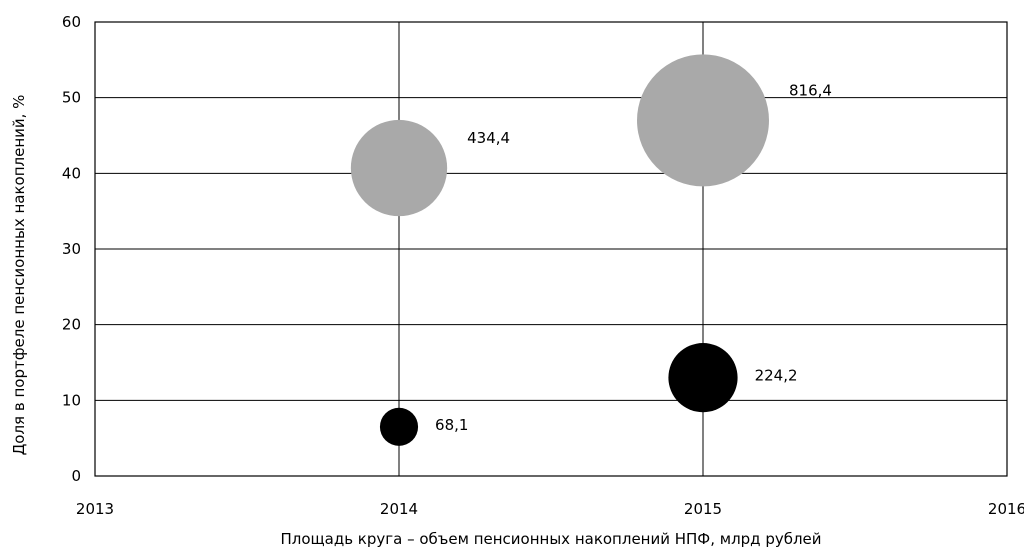 The width and height of the screenshot is (1024, 551). What do you see at coordinates (76, 476) in the screenshot?
I see `y-tick-label: 0` at bounding box center [76, 476].